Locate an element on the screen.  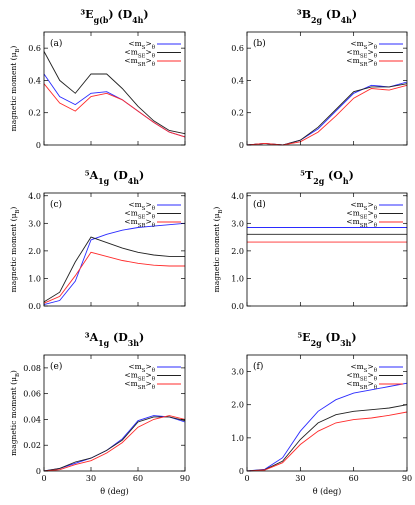
panel-title: ³A1g (D3h) is located at coordinates (114, 339).